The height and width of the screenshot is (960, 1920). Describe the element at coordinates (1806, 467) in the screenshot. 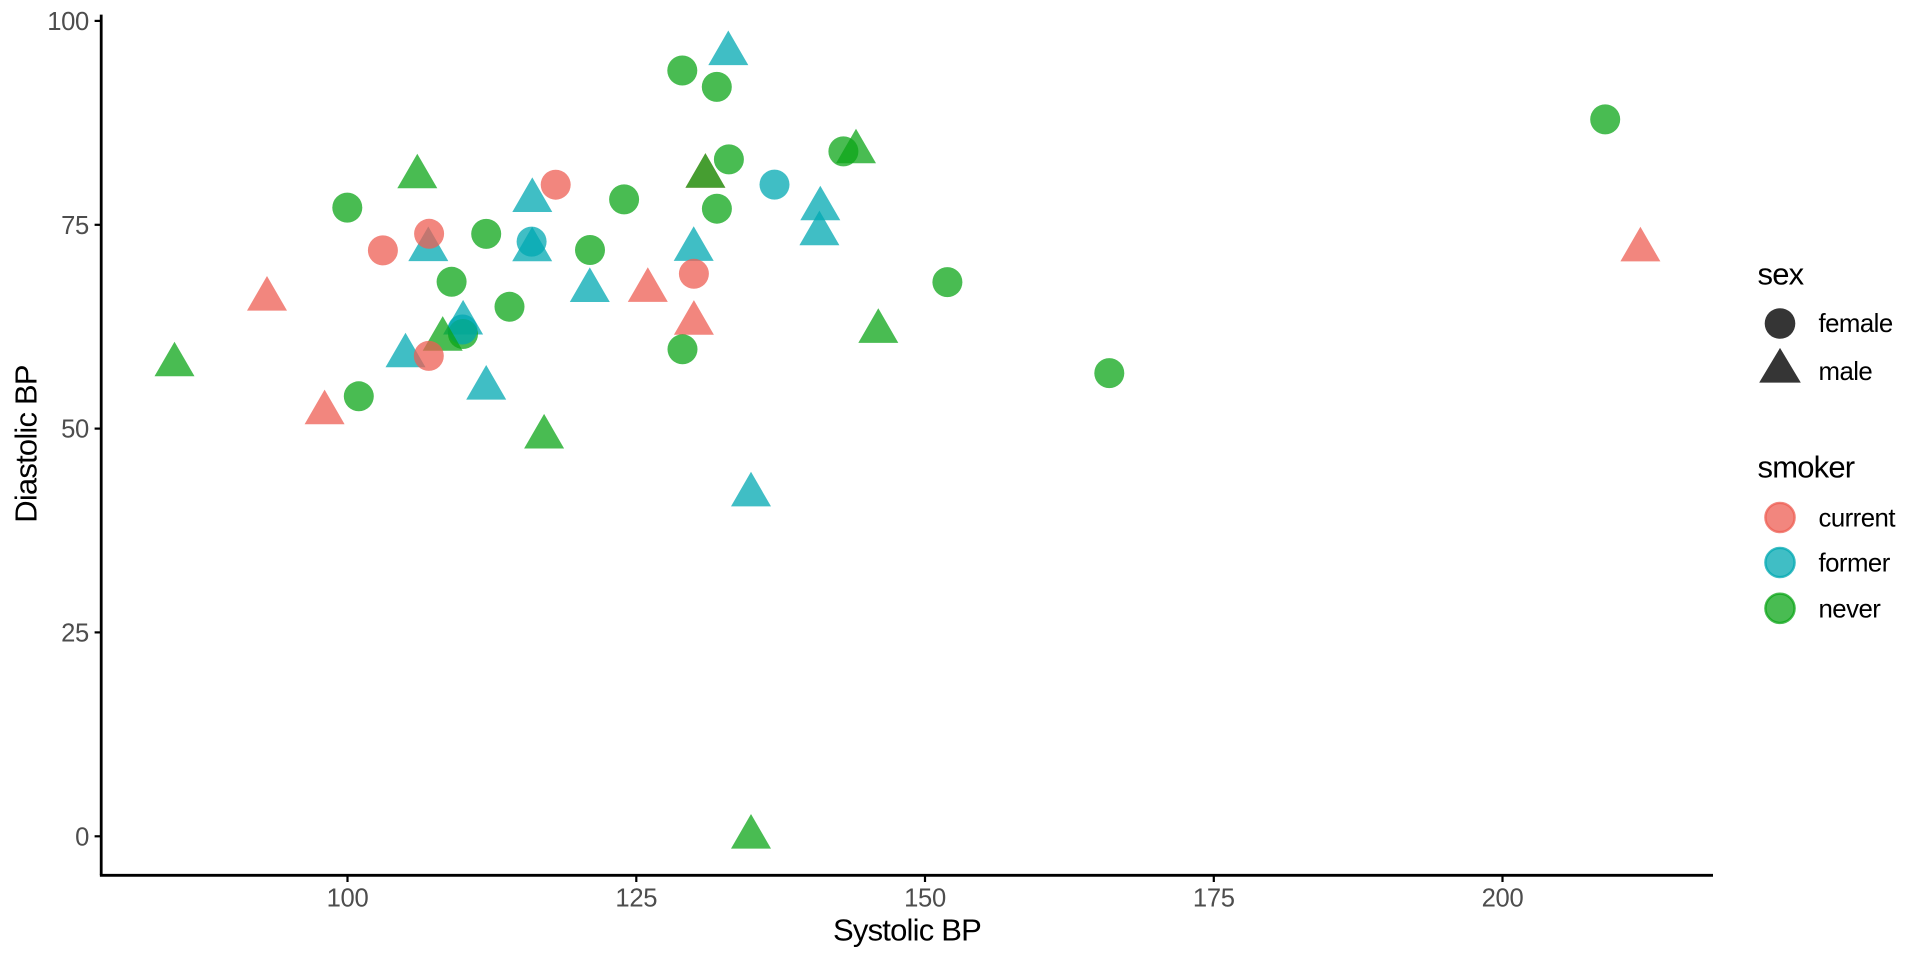

I see `svg-text: smoker` at that location.